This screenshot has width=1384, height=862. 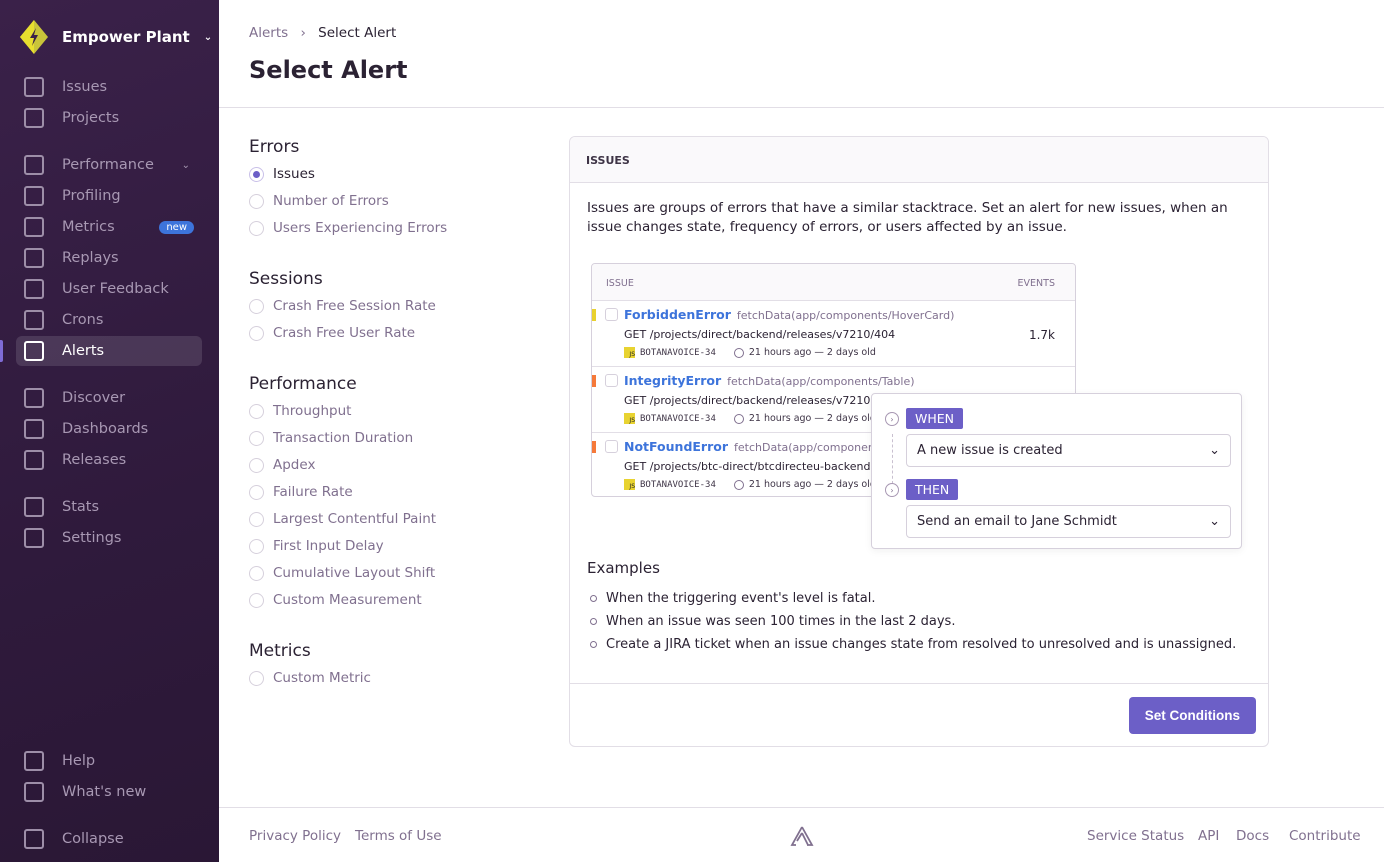 I want to click on sidebar-item-profiling: Profiling, so click(x=109, y=196).